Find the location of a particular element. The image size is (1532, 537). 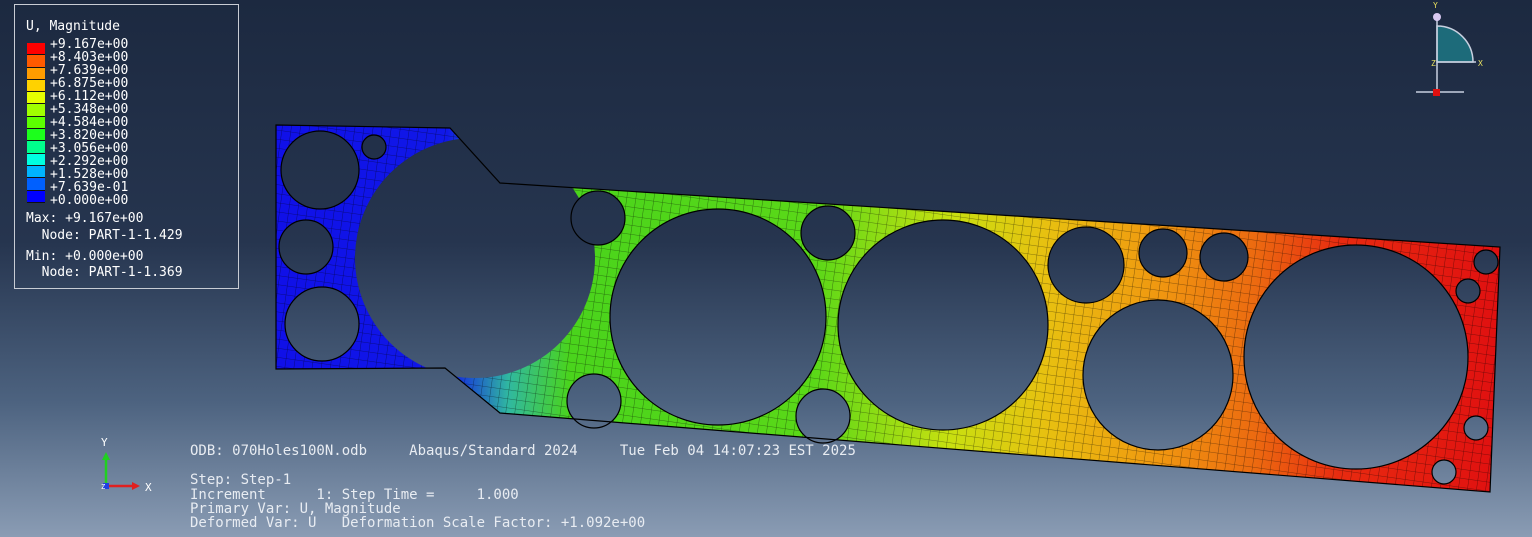

legend-value-label: +3.820e+00 is located at coordinates (89, 135).